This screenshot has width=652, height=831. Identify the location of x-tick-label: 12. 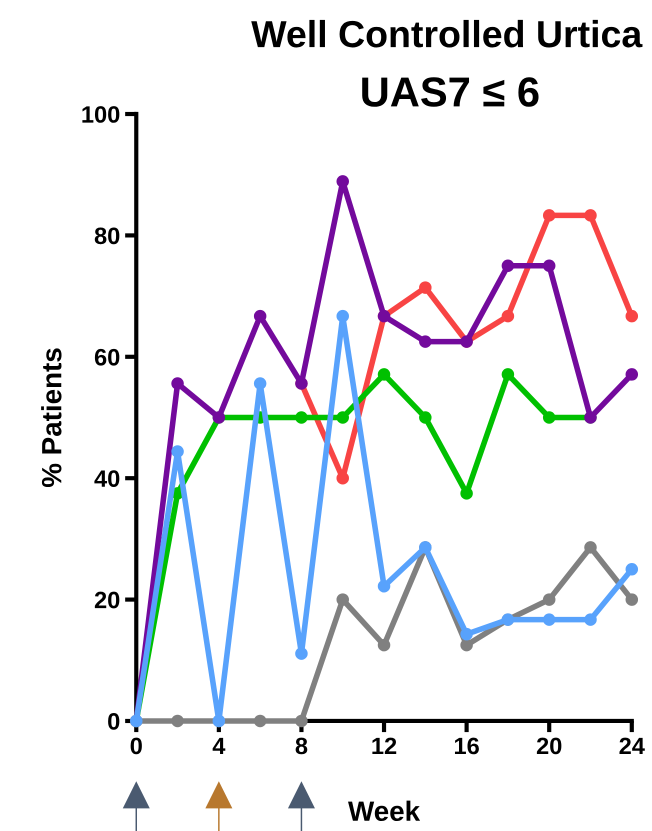
(384, 746).